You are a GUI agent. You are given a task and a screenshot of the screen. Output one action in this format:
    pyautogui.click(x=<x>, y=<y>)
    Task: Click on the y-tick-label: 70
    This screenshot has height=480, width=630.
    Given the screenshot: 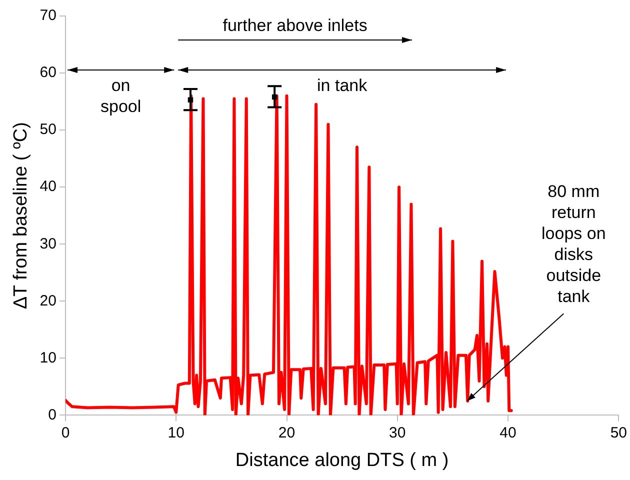 What is the action you would take?
    pyautogui.click(x=48, y=15)
    